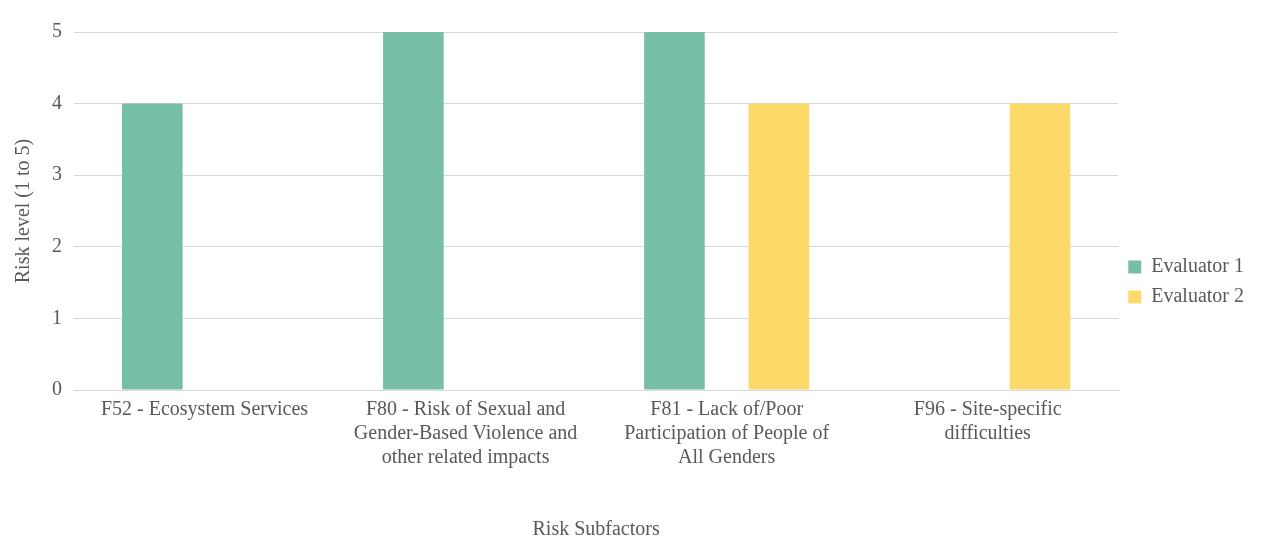 This screenshot has height=554, width=1272. I want to click on legend-label: Evaluator 2, so click(1198, 295).